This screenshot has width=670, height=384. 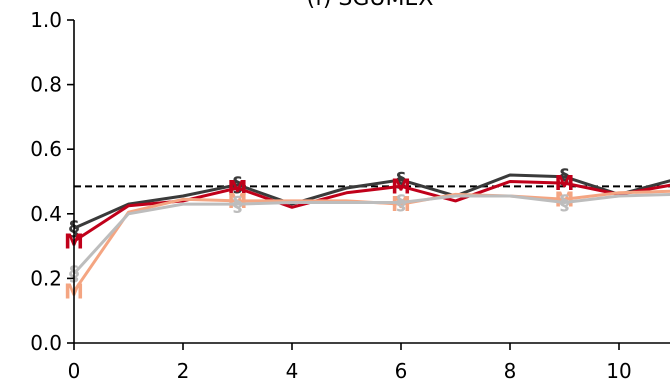 What do you see at coordinates (46, 20) in the screenshot?
I see `y-tick-label: 1.0` at bounding box center [46, 20].